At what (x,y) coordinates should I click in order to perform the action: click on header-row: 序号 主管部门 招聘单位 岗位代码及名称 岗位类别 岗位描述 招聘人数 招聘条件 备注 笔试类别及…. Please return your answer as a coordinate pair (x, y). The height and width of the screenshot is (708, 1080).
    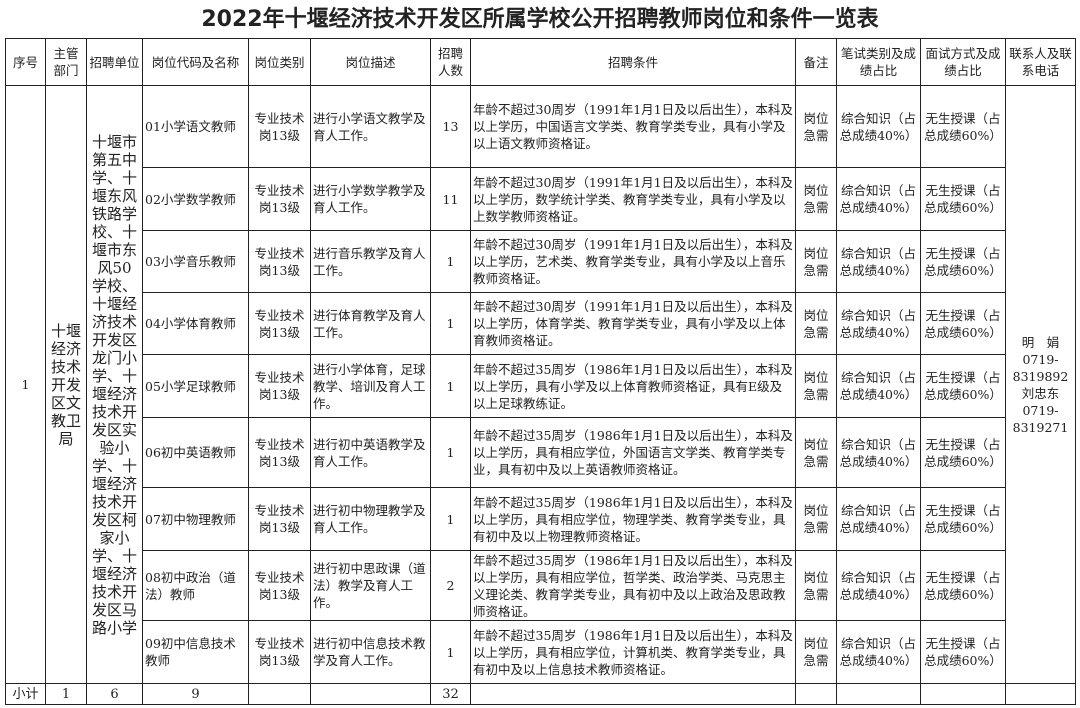
    Looking at the image, I should click on (540, 62).